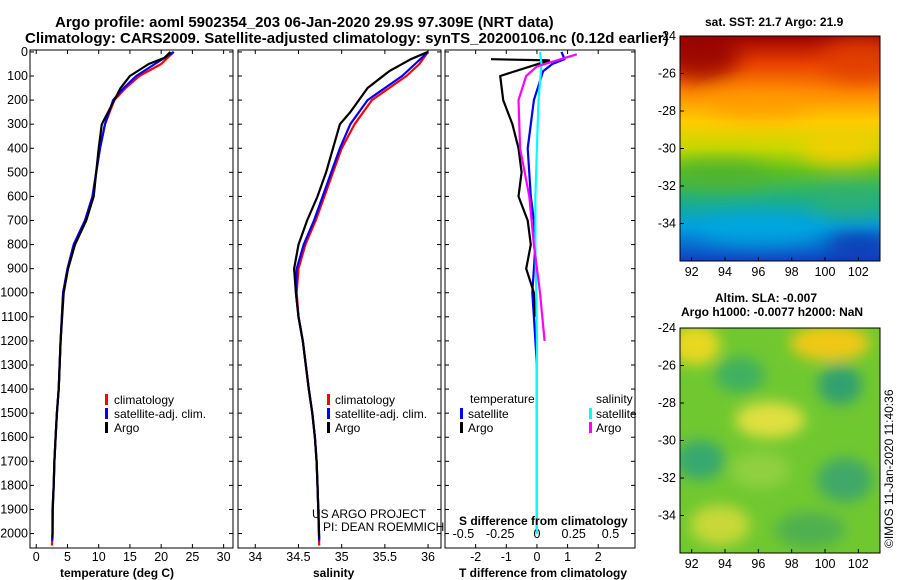  Describe the element at coordinates (14, 365) in the screenshot. I see `depth-tick-label: 1300` at that location.